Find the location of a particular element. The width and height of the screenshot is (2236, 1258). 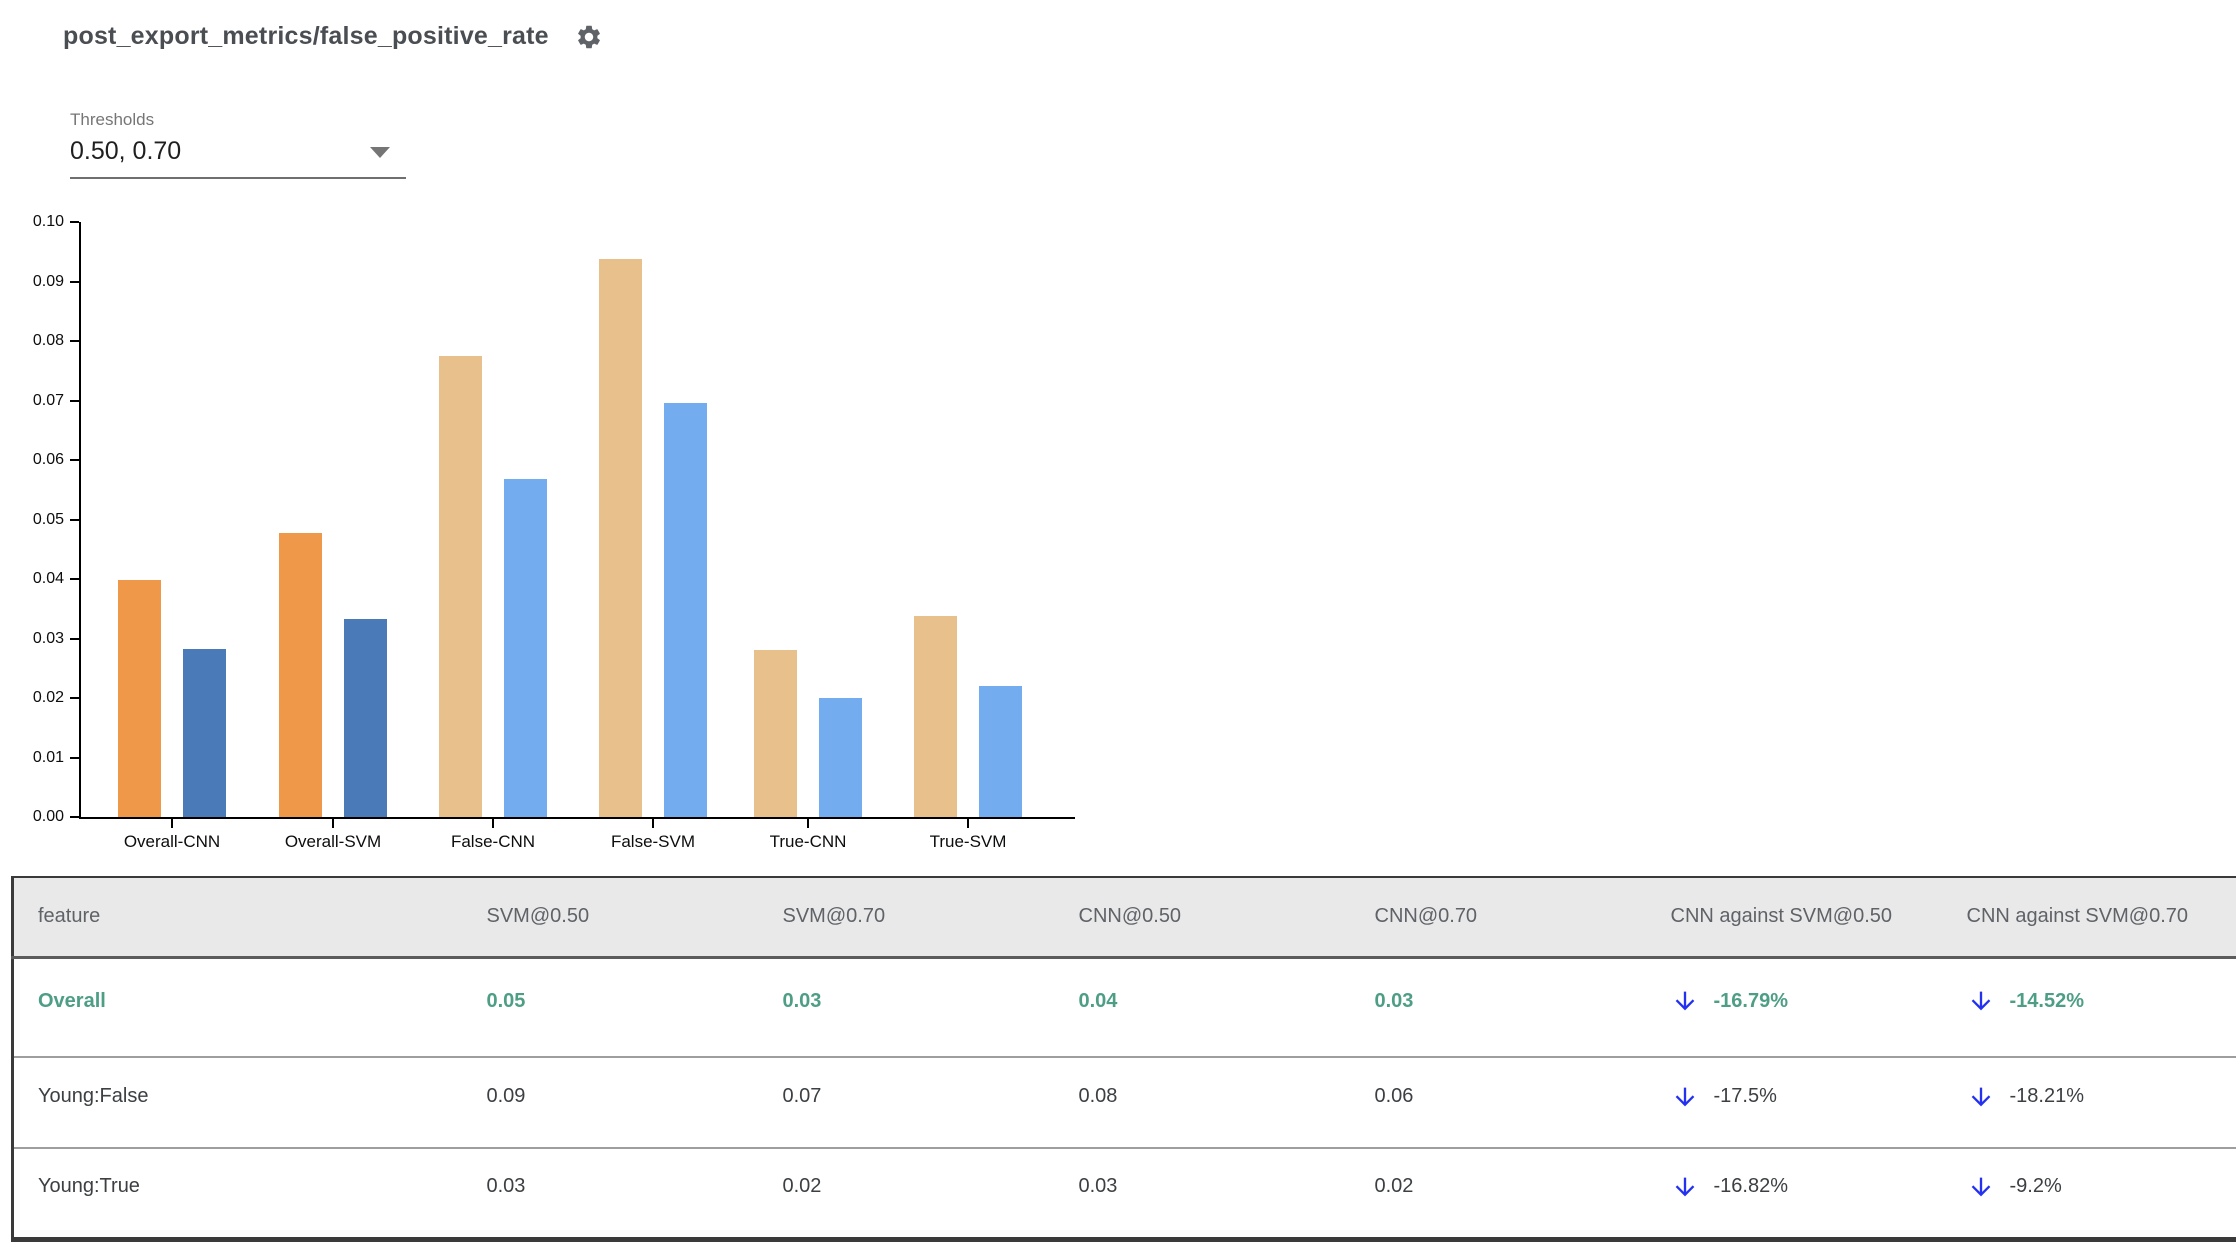

thresholds-label: Thresholds is located at coordinates (112, 119).